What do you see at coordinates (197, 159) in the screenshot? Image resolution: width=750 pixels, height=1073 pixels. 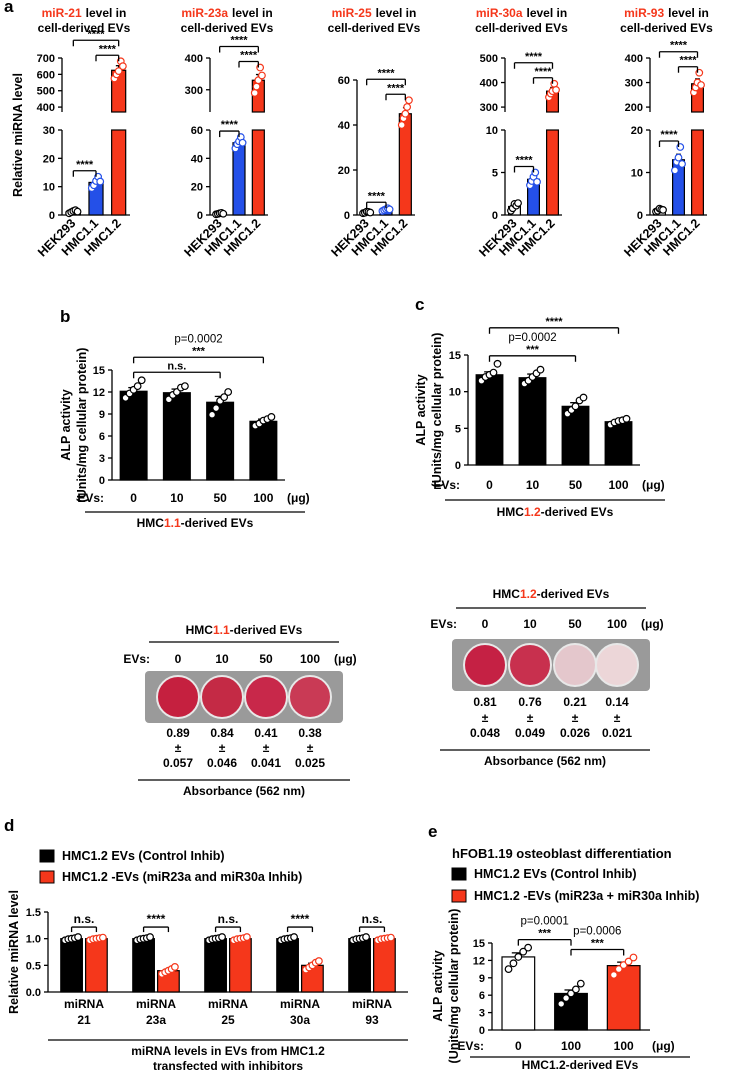 I see `y-tick-label: 40` at bounding box center [197, 159].